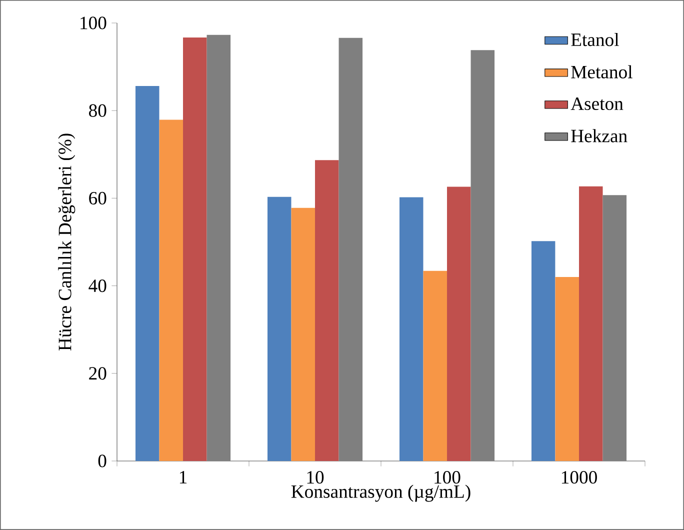  I want to click on x-axis-title: Konsantrasyon (µg/mL), so click(380, 493).